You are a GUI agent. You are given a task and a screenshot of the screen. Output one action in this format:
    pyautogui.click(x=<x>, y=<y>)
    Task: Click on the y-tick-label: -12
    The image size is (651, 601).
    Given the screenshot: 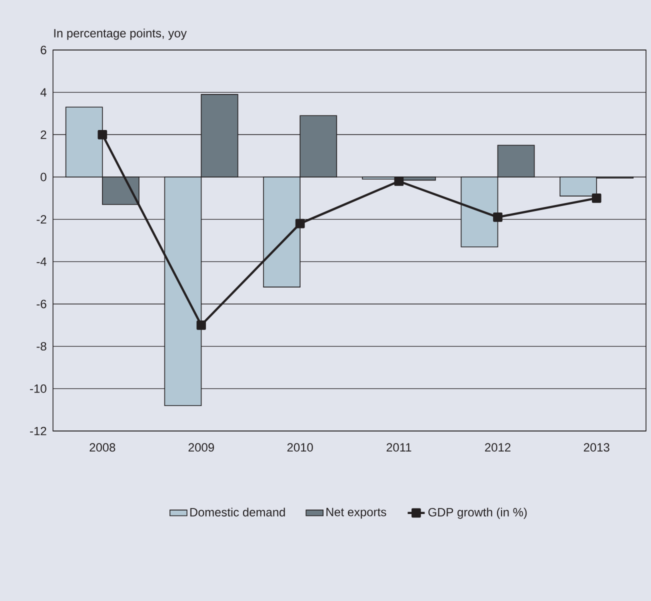 What is the action you would take?
    pyautogui.click(x=38, y=431)
    